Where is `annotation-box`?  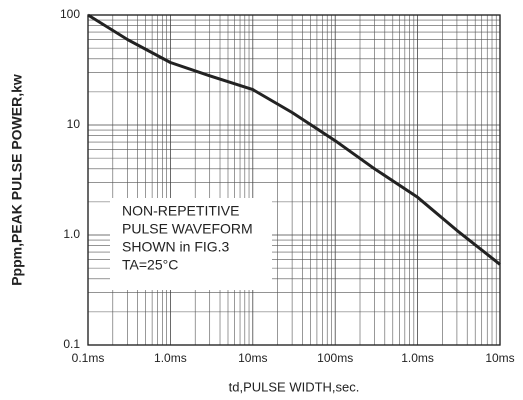 annotation-box is located at coordinates (191, 244).